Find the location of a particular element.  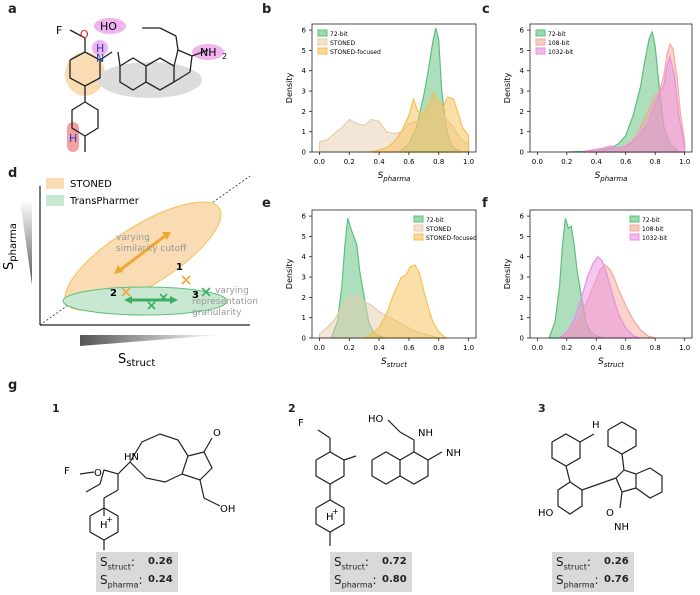

panel-label-b: b is located at coordinates (267, 9).